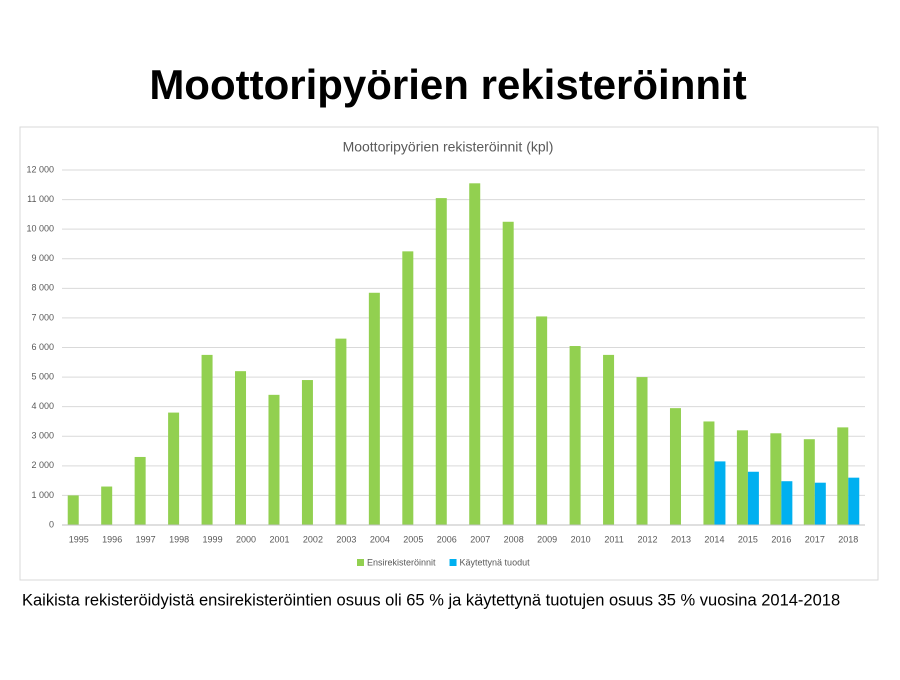 This screenshot has width=900, height=680. Describe the element at coordinates (213, 539) in the screenshot. I see `x-tick-label: 1999` at that location.